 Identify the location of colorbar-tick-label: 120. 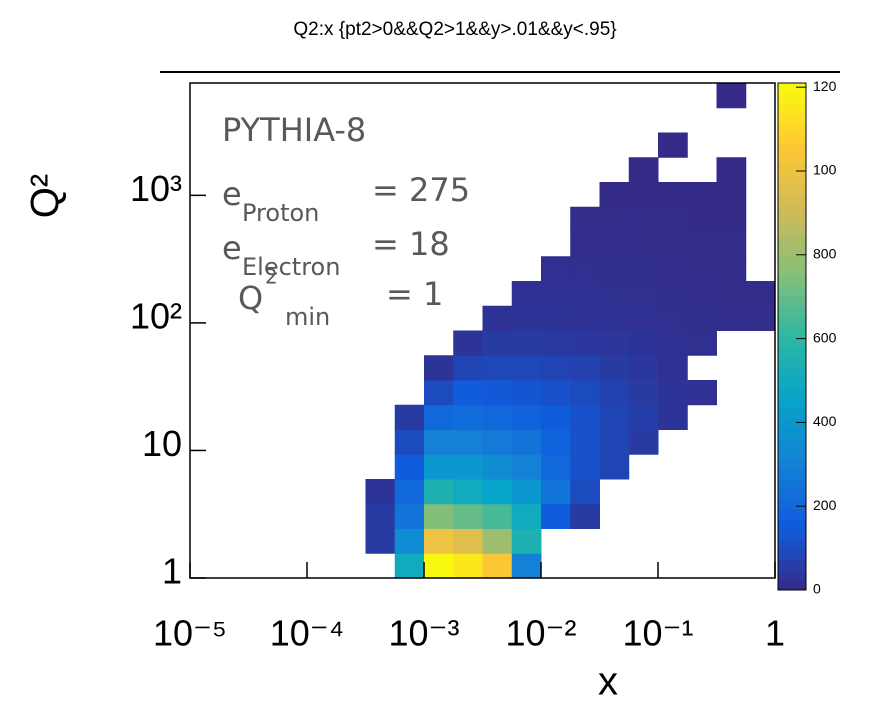
(825, 86).